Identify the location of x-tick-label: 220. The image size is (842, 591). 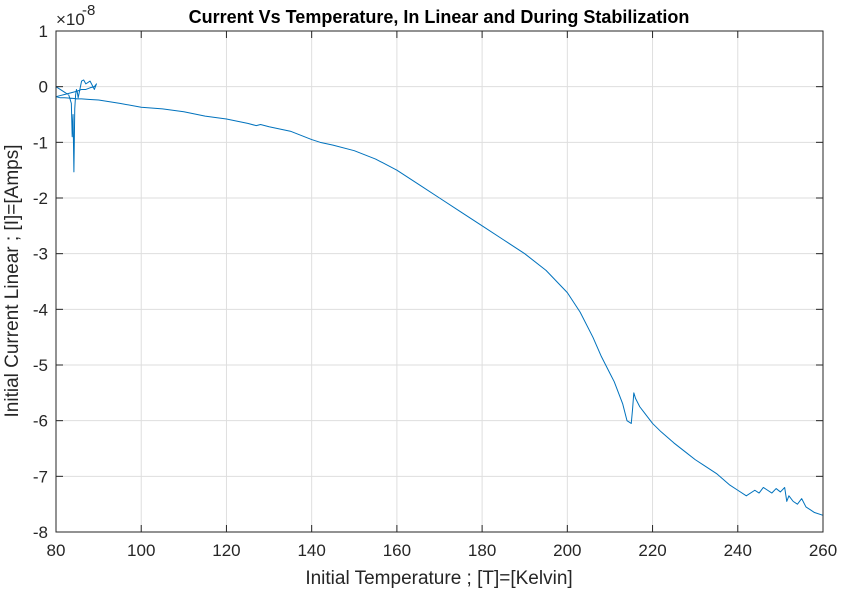
(652, 550).